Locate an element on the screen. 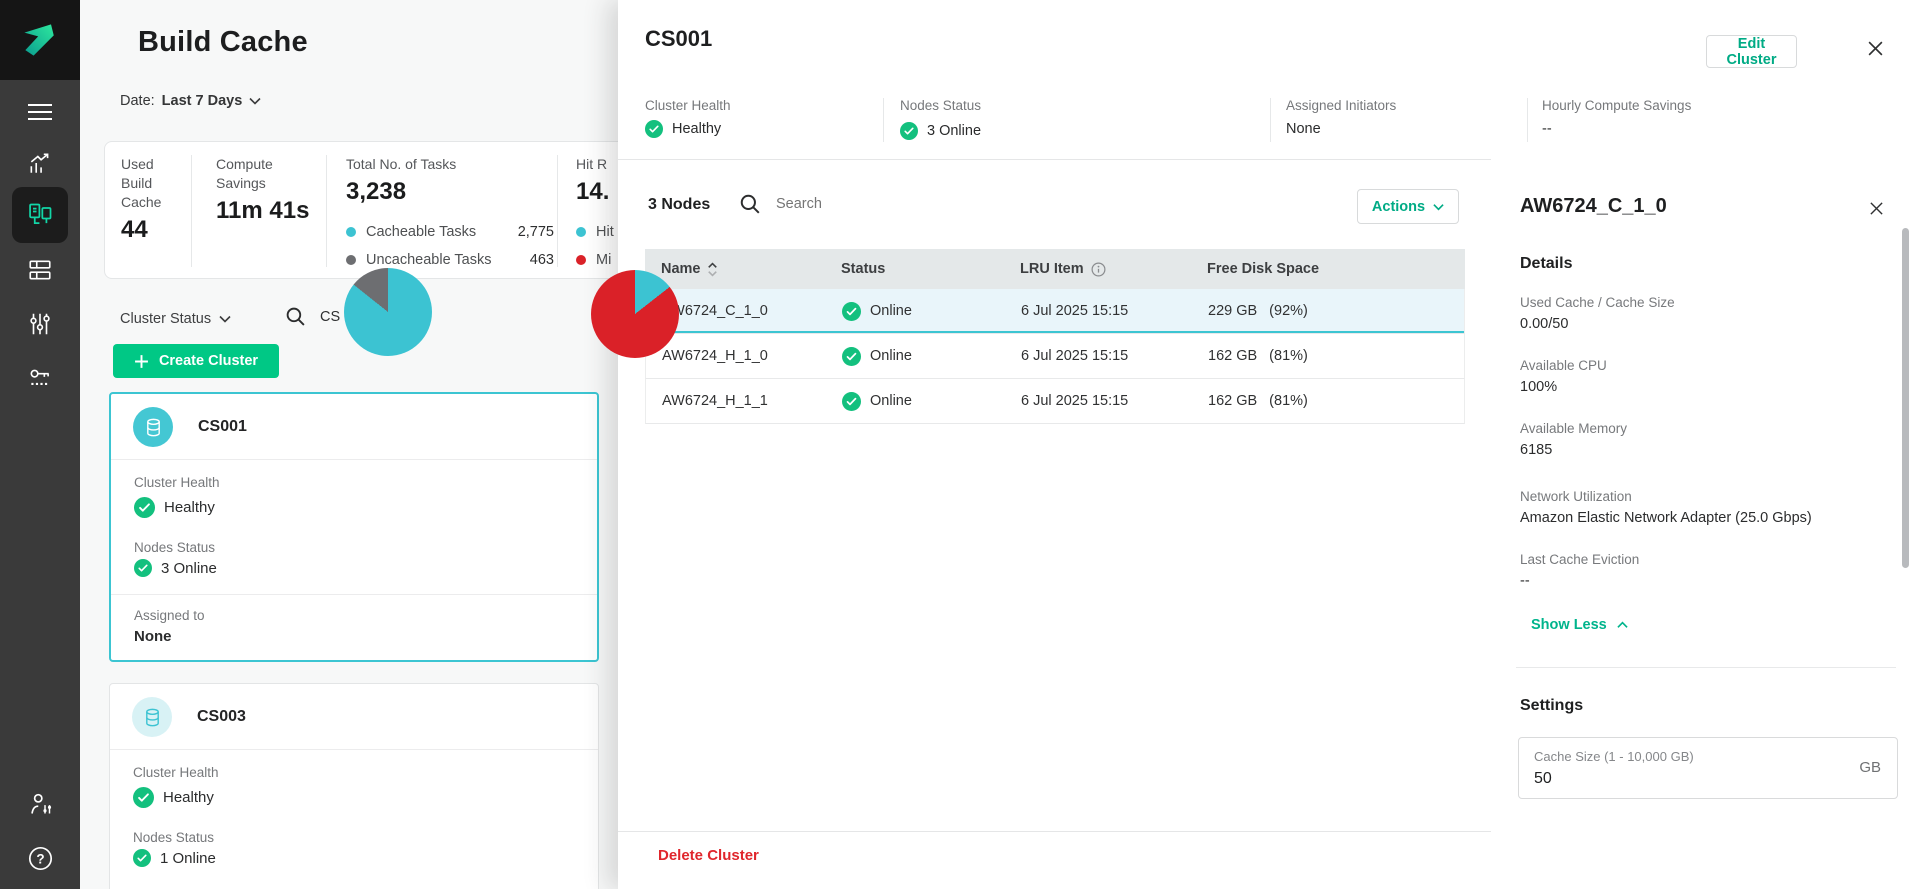 The height and width of the screenshot is (889, 1920). header-stat-hourly-compute-savings: Hourly Compute Savings -- is located at coordinates (1616, 117).